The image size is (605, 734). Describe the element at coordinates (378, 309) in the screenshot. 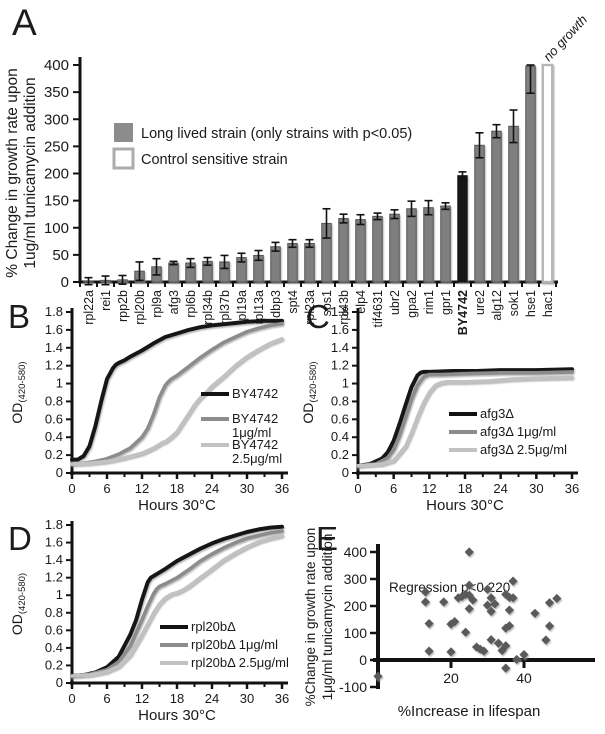

I see `svg-text: tif4631` at that location.